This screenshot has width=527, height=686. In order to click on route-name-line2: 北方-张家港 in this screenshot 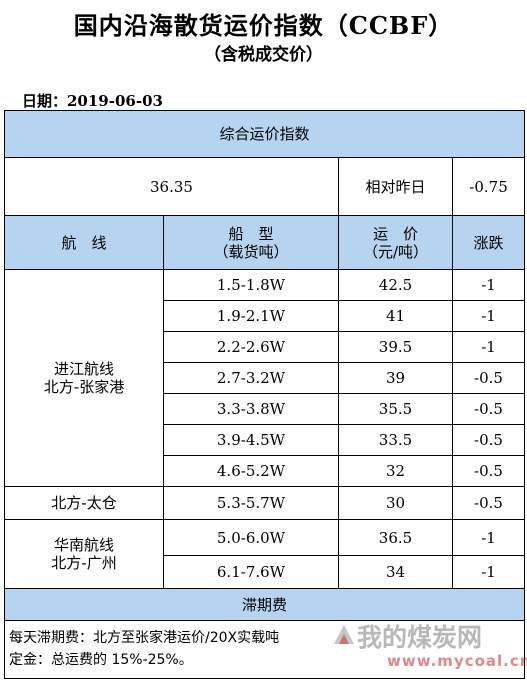, I will do `click(84, 387)`.